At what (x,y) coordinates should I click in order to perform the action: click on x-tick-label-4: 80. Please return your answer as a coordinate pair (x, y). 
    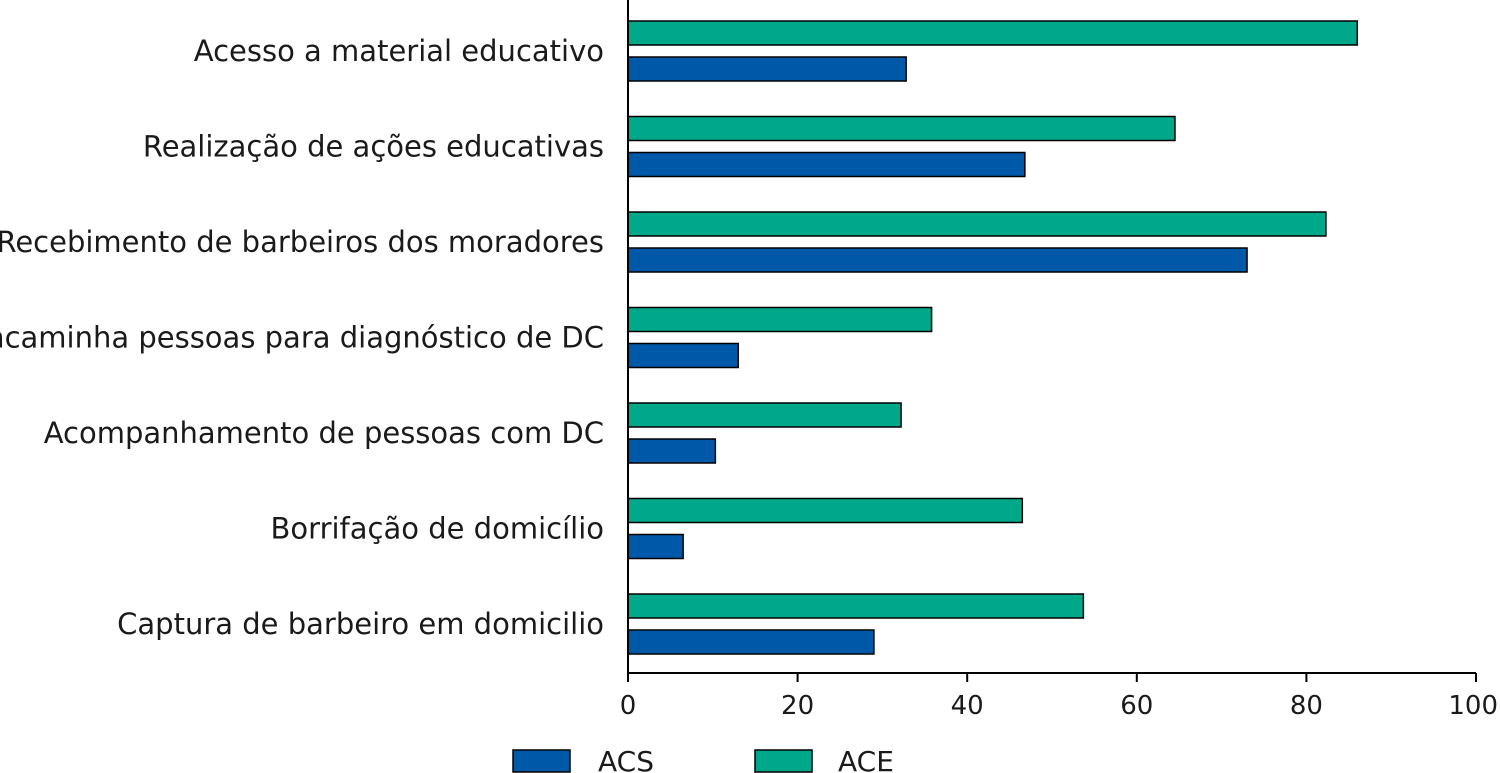
    Looking at the image, I should click on (1306, 706).